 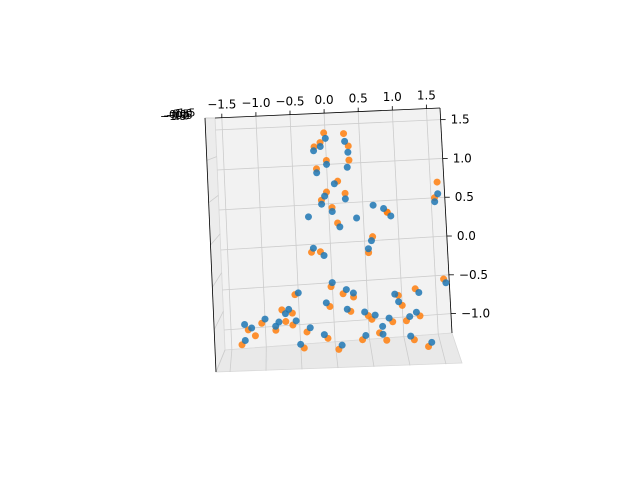 I want to click on x-tick-labels: −1.5 −1.0 −0.5 0.0 0.5 1.0 1.5, so click(x=321, y=103).